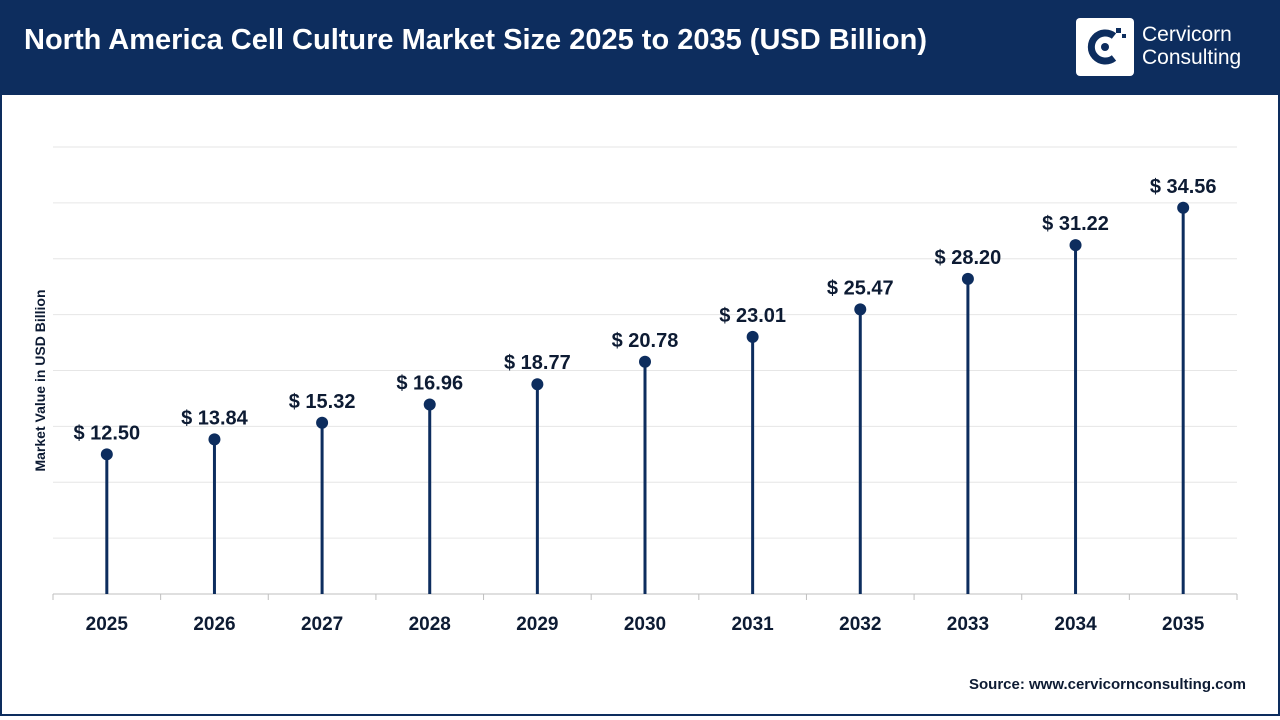  What do you see at coordinates (968, 258) in the screenshot?
I see `data-label: $ 28.20` at bounding box center [968, 258].